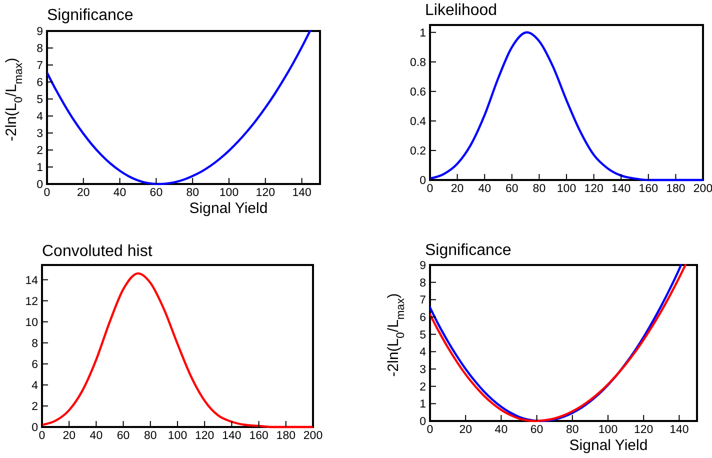 The image size is (712, 458). I want to click on chart-title: Convoluted hist, so click(97, 251).